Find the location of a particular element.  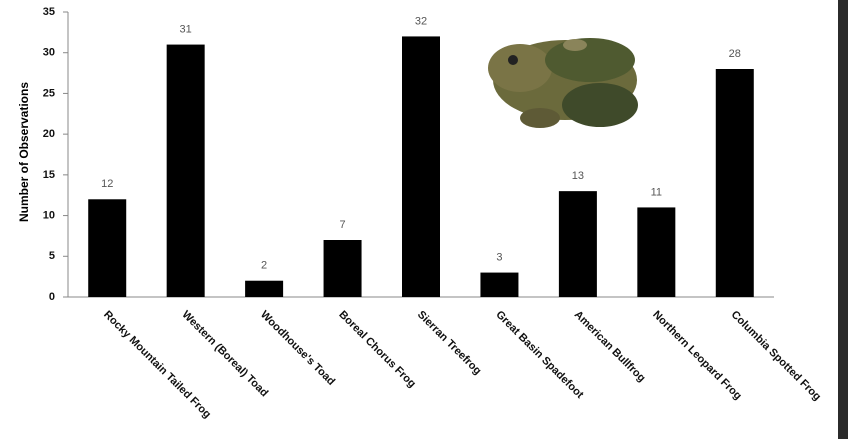

x-tick-label: Western (Boreal) Toad is located at coordinates (225, 354).